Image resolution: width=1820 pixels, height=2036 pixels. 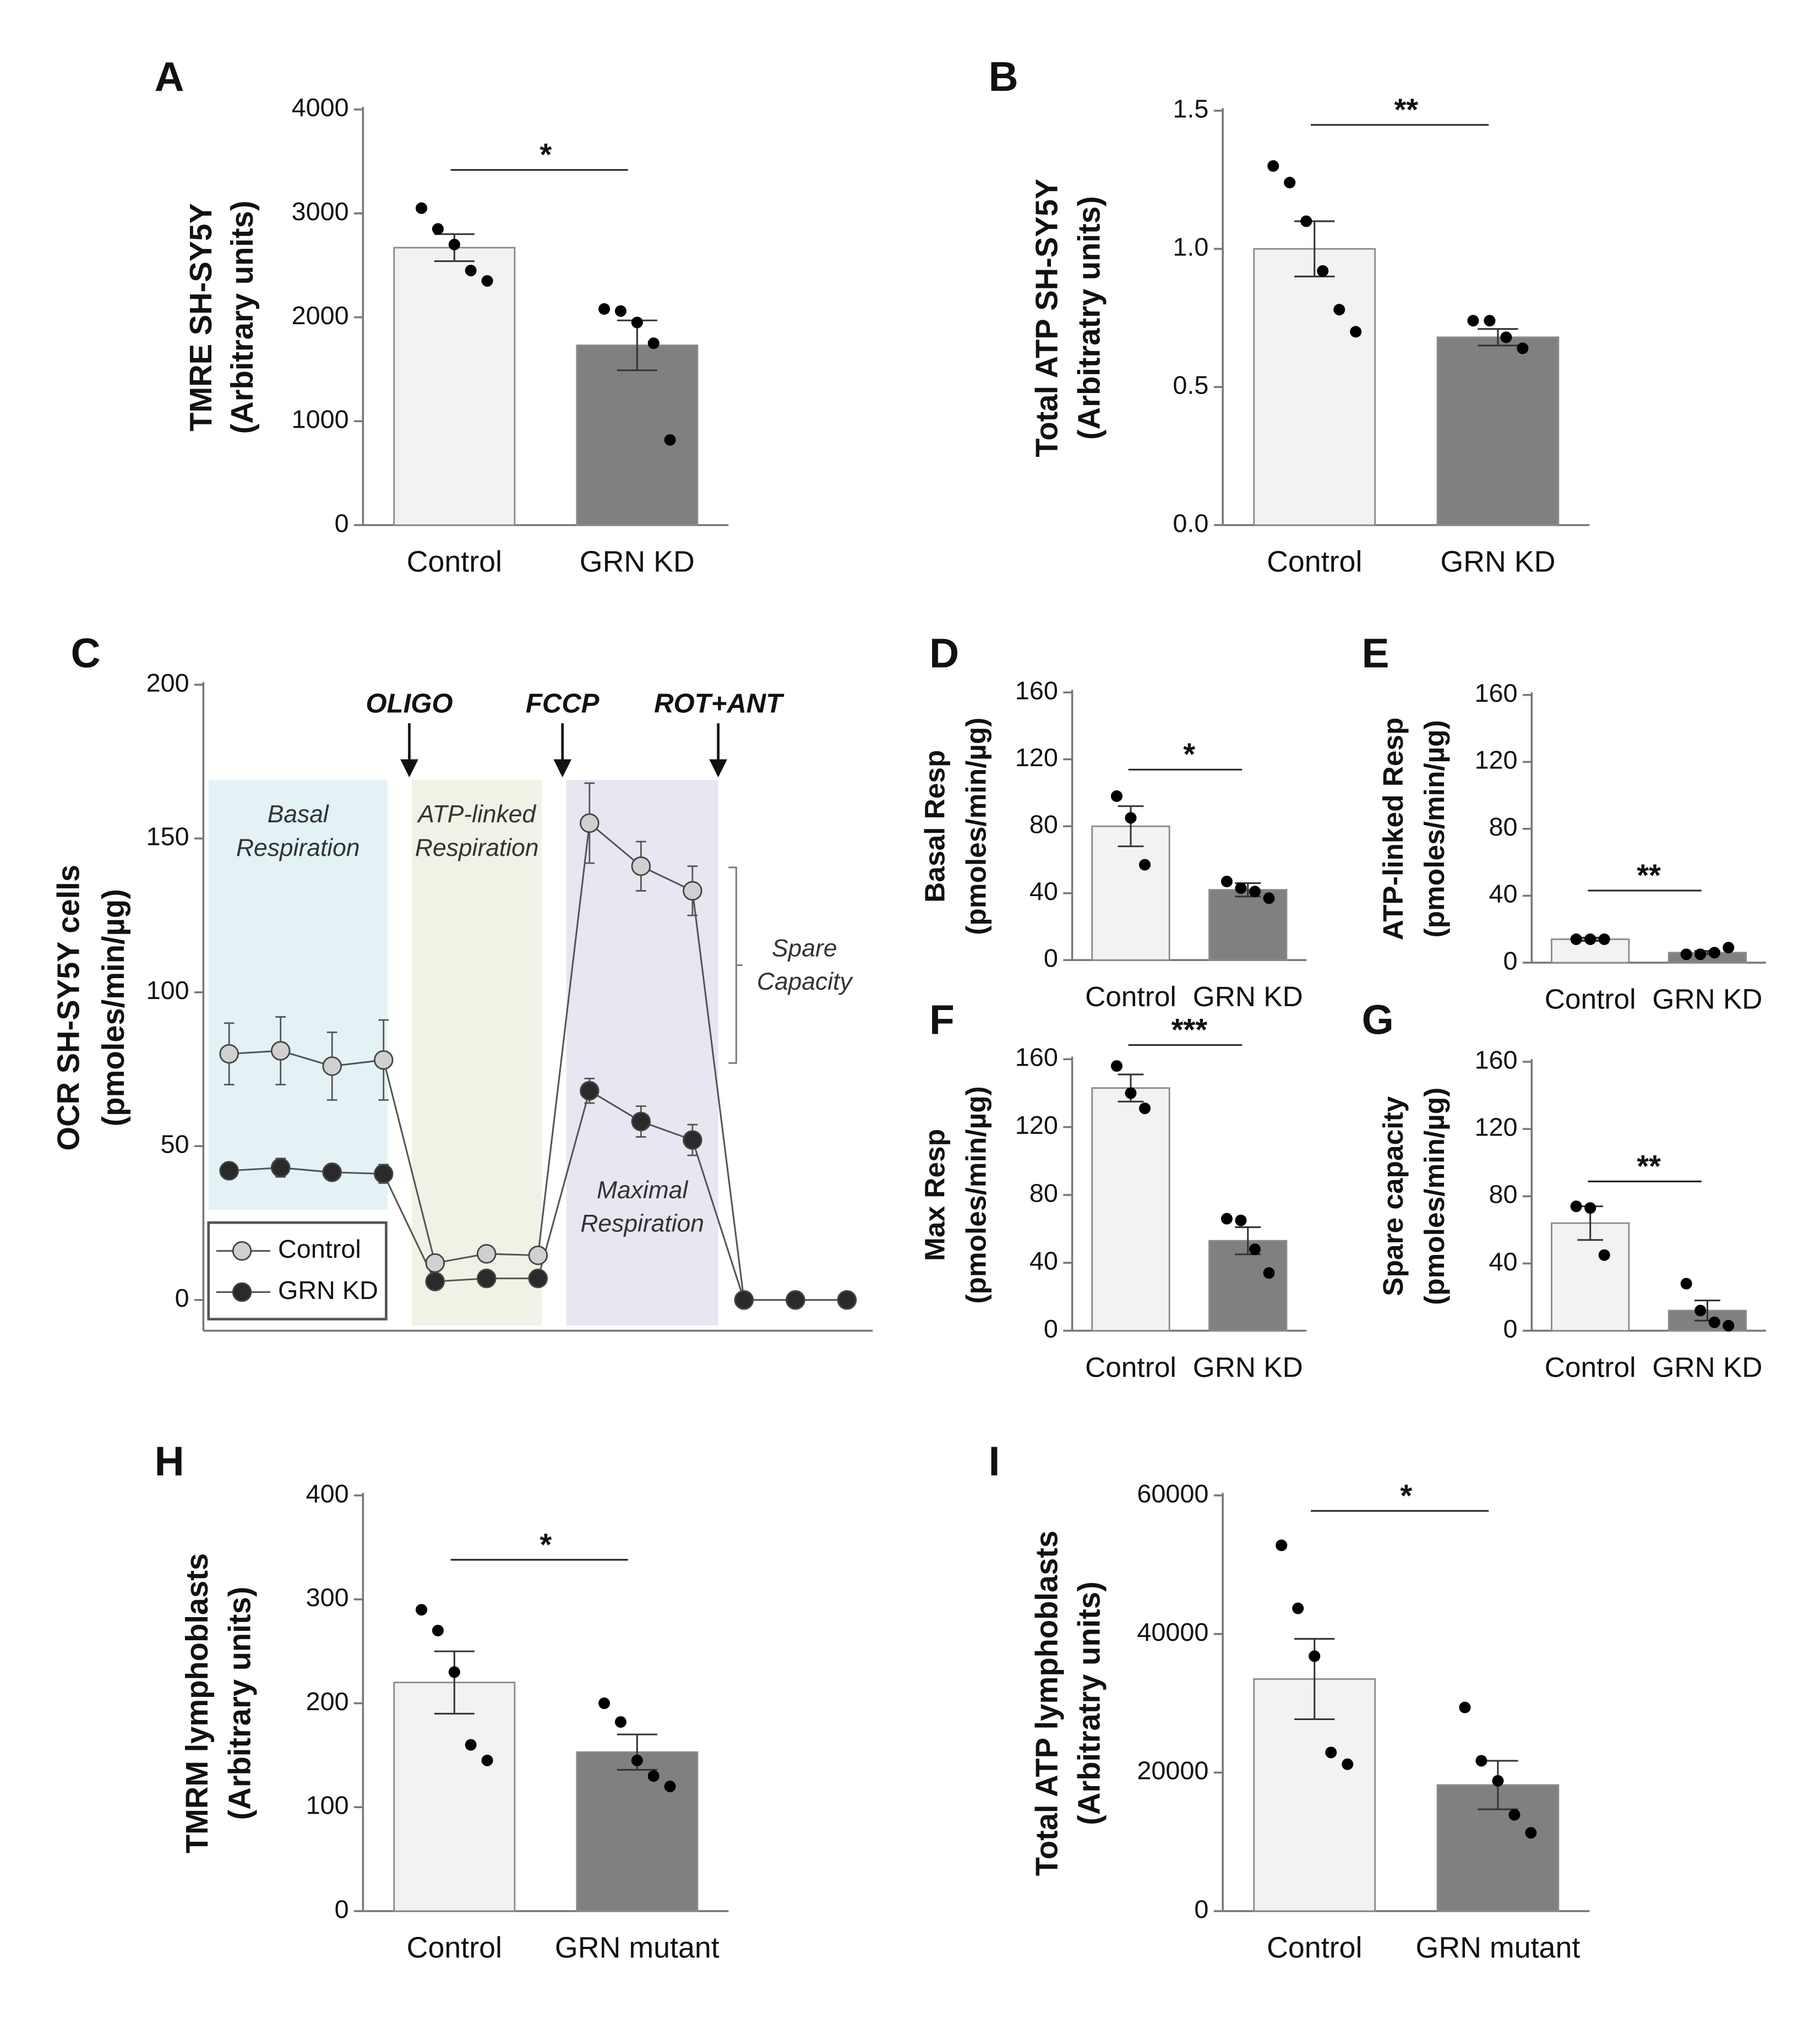 I want to click on y-tick-label: 0.5, so click(x=1190, y=384).